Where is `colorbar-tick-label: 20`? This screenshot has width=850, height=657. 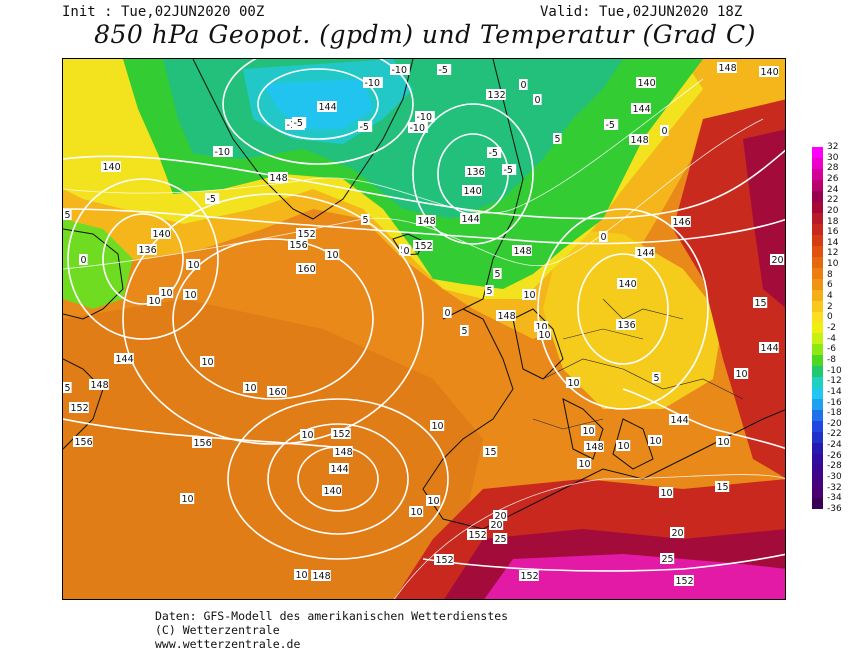
colorbar-tick-label: 20 is located at coordinates (833, 210).